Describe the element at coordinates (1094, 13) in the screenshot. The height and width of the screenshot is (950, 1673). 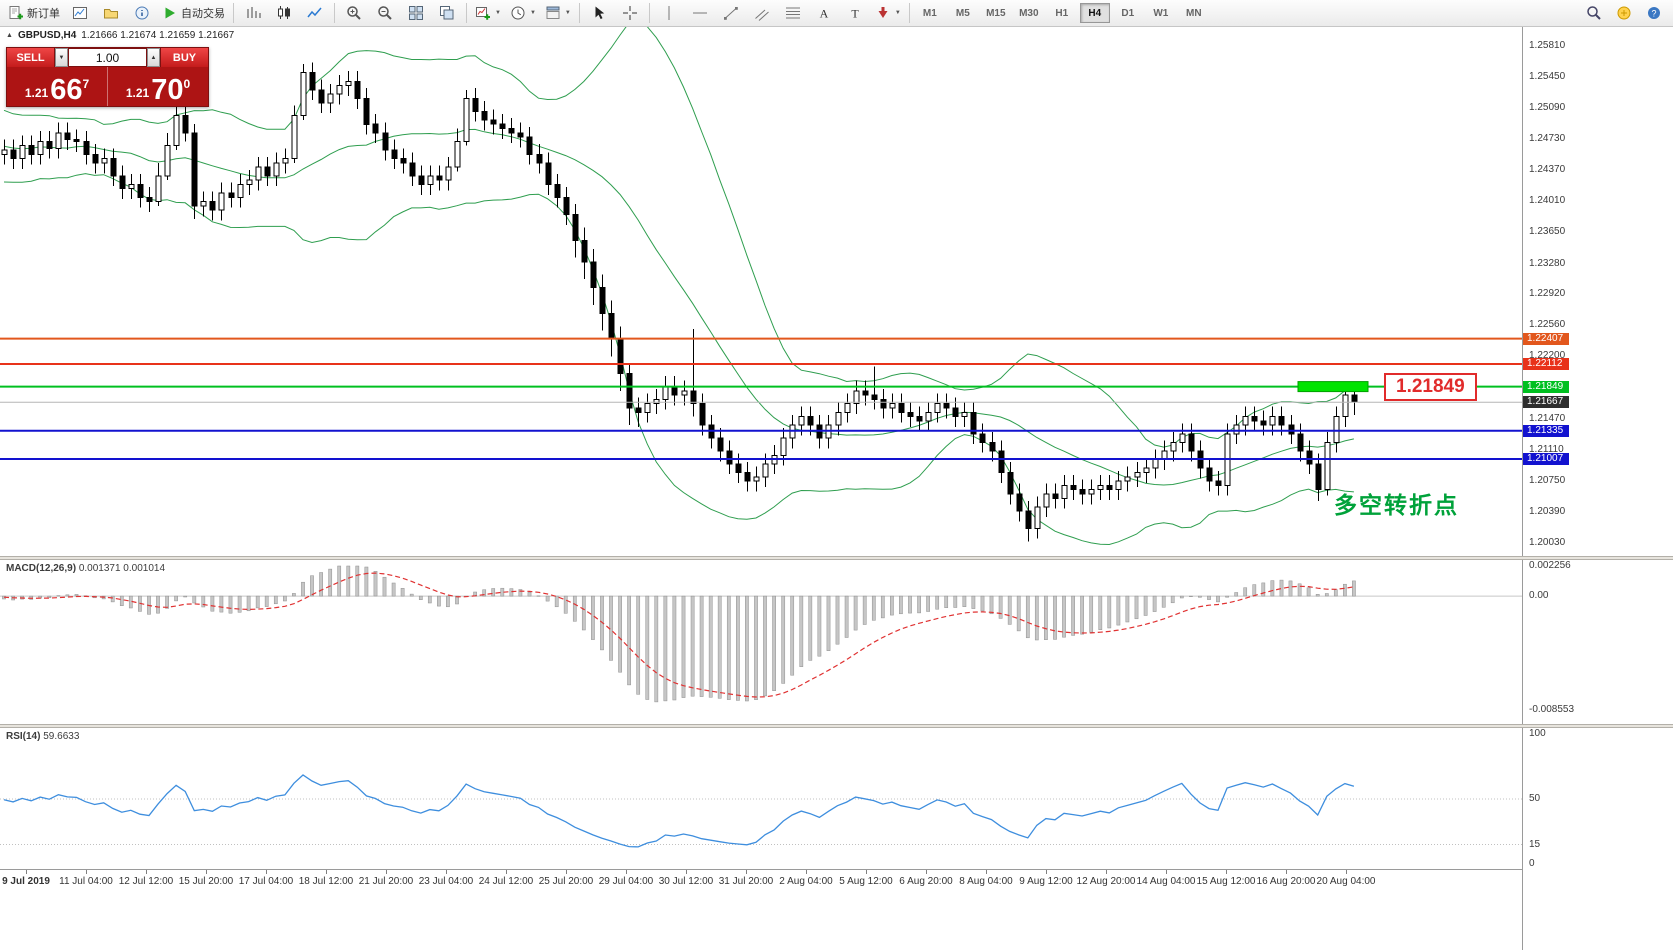
I see `timeframe-h4-button: H4` at that location.